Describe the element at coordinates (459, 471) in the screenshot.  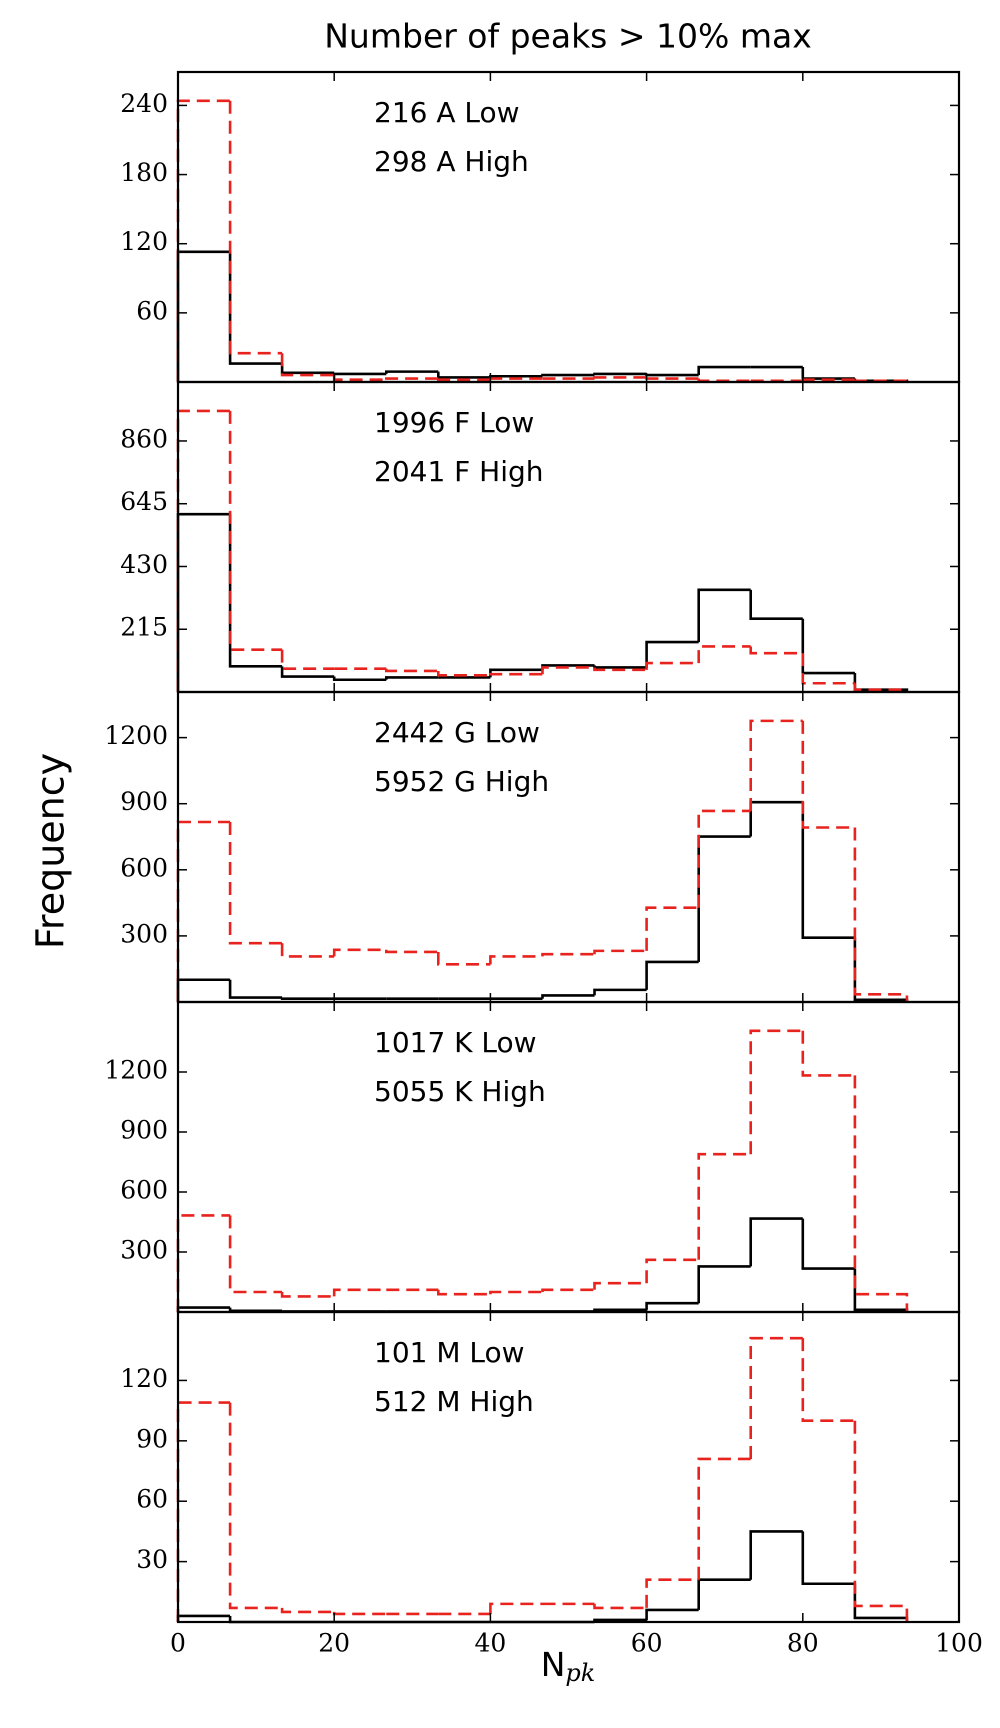
I see `series-label: 2041 F High` at that location.